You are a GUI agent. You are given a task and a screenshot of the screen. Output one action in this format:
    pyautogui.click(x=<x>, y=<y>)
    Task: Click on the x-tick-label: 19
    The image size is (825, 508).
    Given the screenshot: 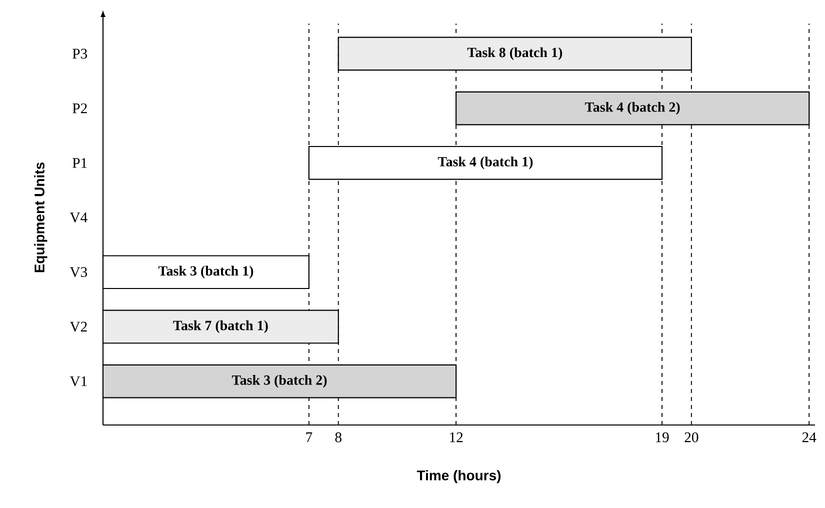 What is the action you would take?
    pyautogui.click(x=662, y=437)
    